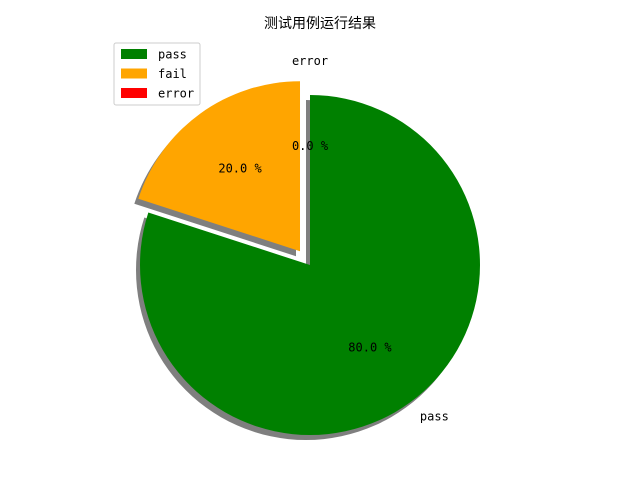 The image size is (640, 480). I want to click on slice-fail, so click(219, 166).